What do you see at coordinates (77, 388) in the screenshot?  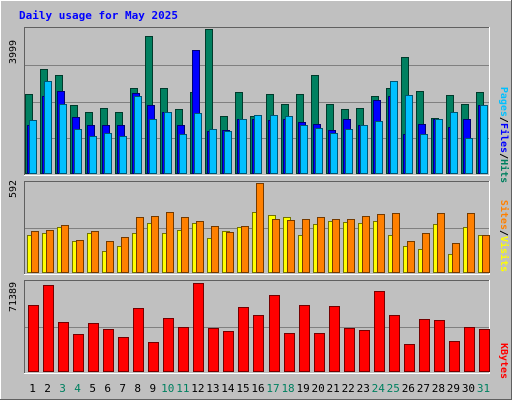 I see `x-tick-label: 4` at bounding box center [77, 388].